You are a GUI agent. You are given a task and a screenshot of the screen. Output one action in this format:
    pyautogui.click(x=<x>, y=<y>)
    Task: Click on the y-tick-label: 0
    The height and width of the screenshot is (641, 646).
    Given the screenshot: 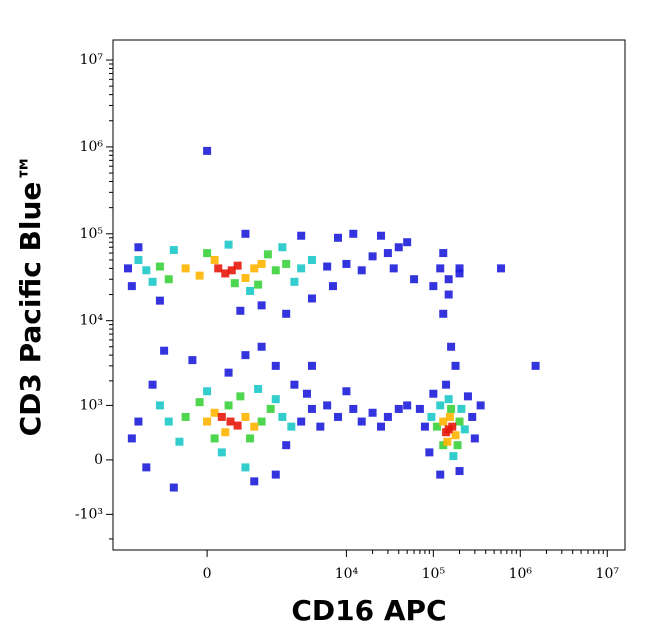 What is the action you would take?
    pyautogui.click(x=98, y=460)
    